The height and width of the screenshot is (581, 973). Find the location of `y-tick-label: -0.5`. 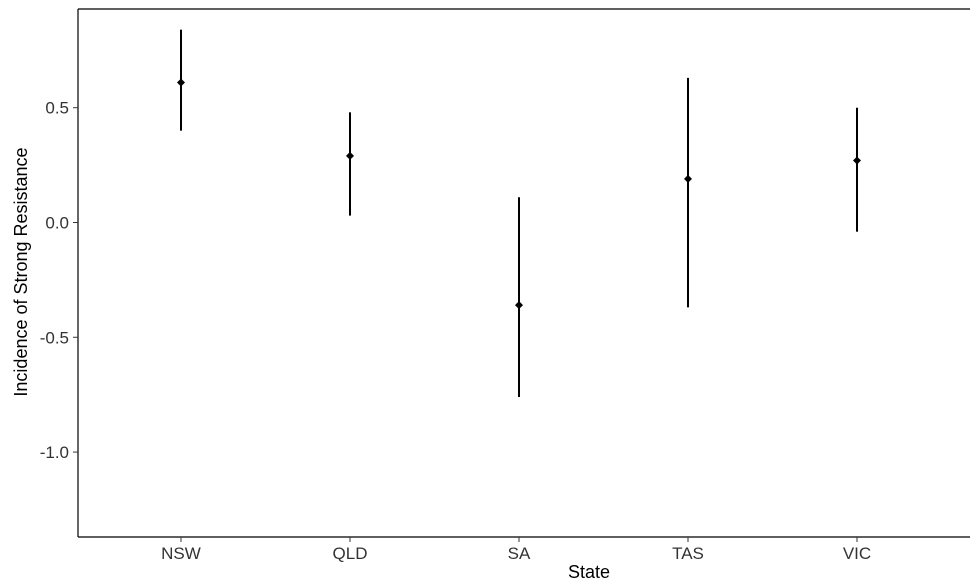

y-tick-label: -0.5 is located at coordinates (54, 337).